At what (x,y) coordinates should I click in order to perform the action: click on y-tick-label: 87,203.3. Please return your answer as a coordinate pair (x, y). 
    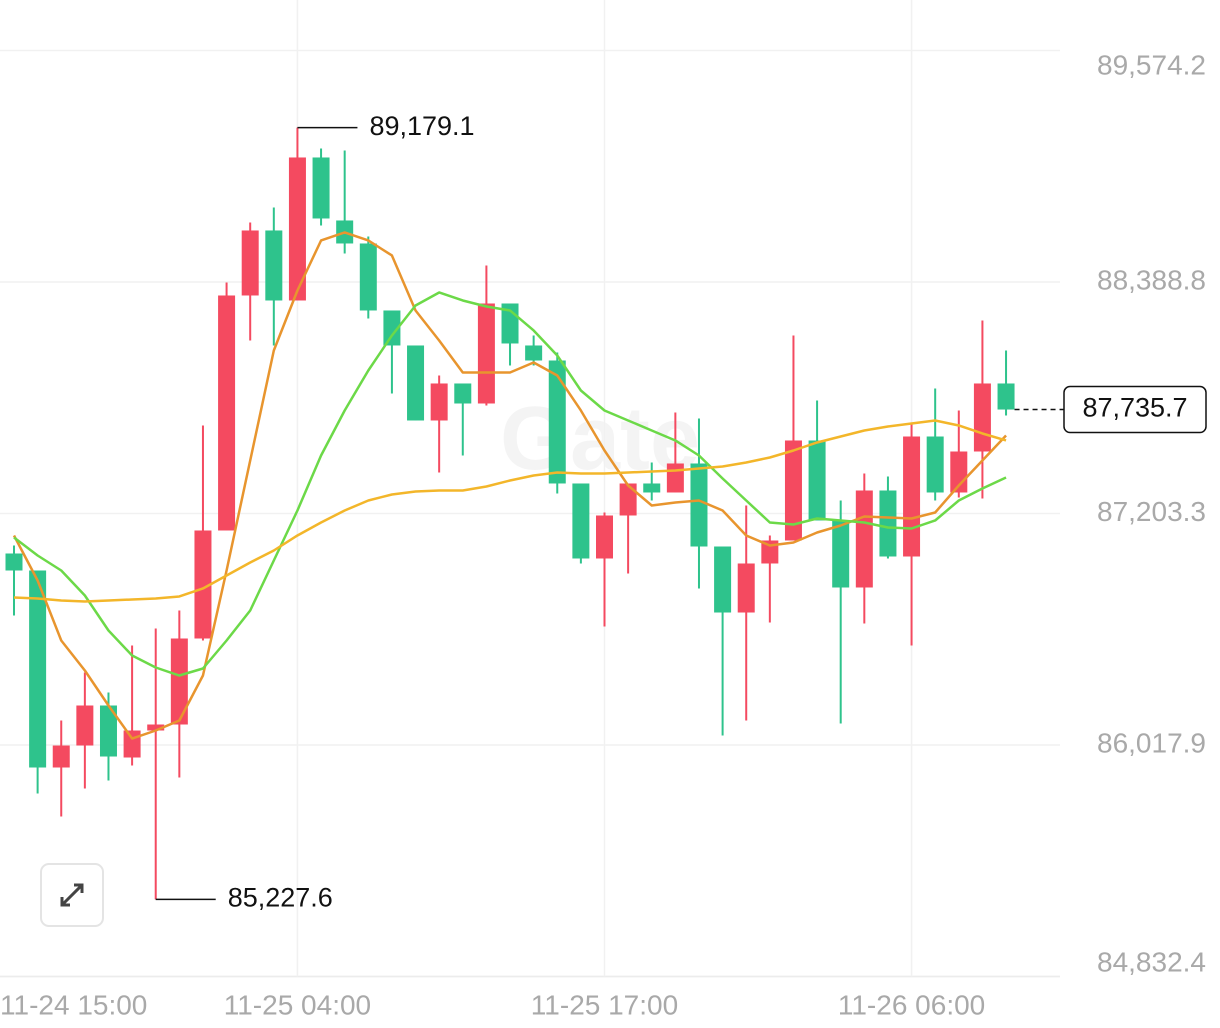
    Looking at the image, I should click on (1151, 511).